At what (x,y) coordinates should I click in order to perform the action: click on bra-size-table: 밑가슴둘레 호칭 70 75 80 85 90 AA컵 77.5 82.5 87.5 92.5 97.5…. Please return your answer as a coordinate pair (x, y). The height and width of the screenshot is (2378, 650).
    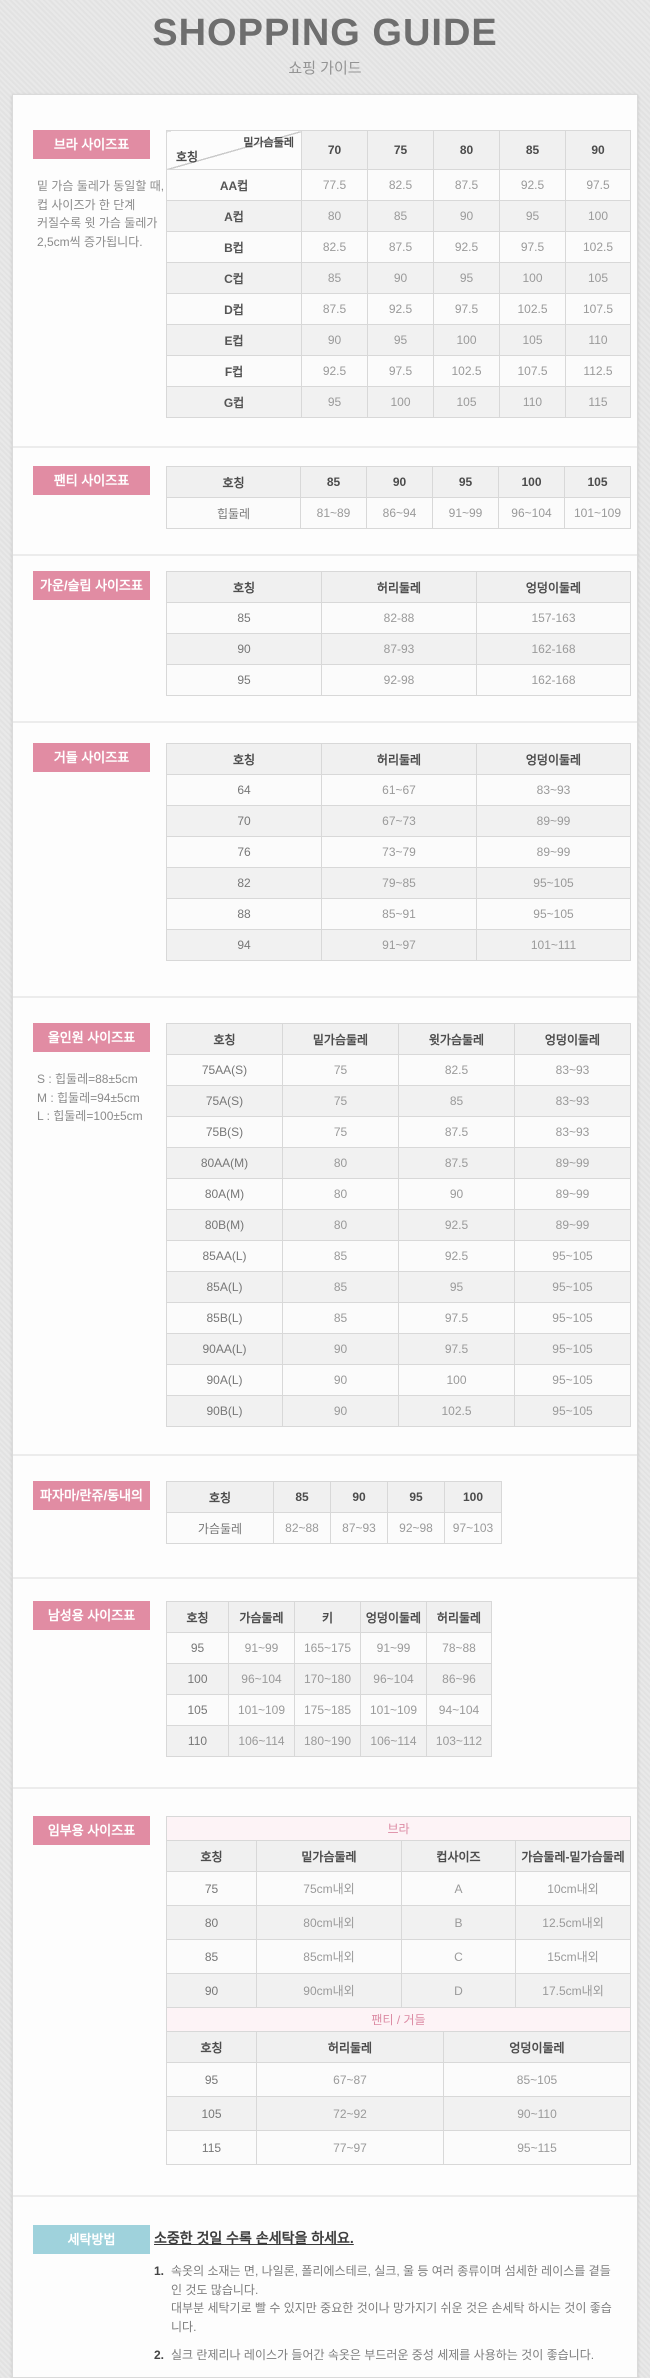
    Looking at the image, I should click on (398, 274).